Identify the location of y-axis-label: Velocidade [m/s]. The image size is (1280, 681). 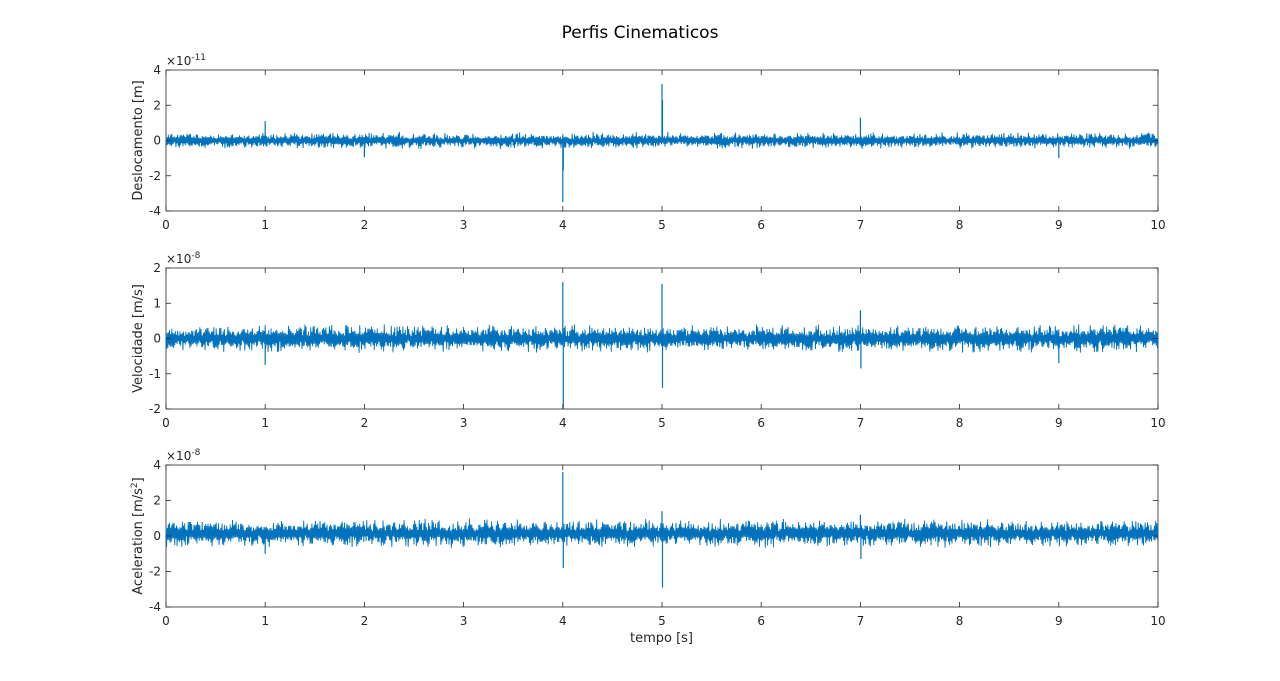
(138, 338).